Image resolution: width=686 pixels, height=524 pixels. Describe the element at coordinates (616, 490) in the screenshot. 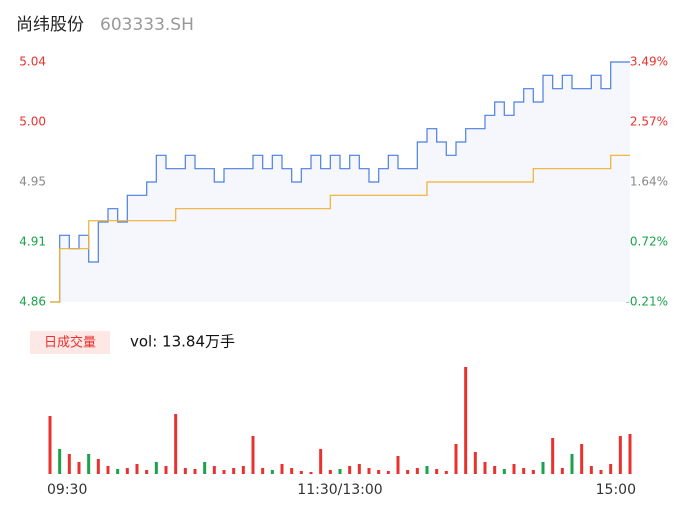

I see `x-tick-label: 15:00` at that location.